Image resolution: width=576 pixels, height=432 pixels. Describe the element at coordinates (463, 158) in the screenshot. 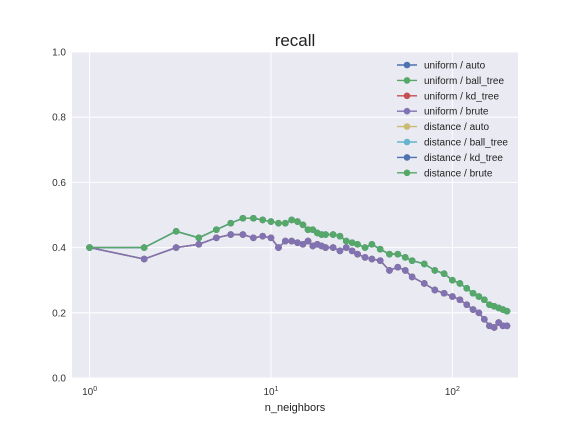

I see `legend-label: distance / kd_tree` at that location.